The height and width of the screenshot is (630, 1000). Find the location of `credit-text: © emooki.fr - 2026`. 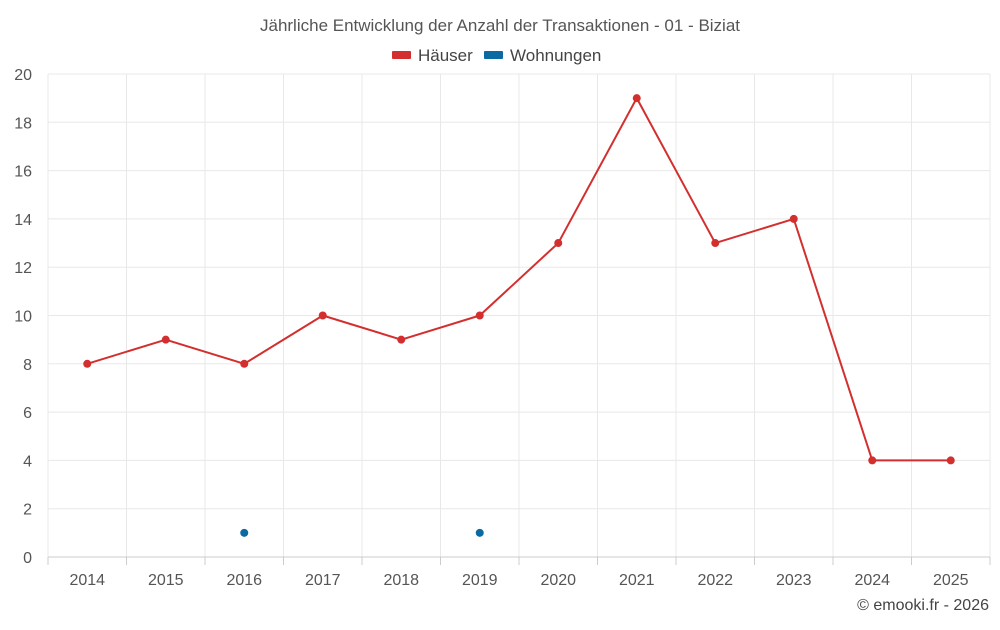

credit-text: © emooki.fr - 2026 is located at coordinates (923, 605).